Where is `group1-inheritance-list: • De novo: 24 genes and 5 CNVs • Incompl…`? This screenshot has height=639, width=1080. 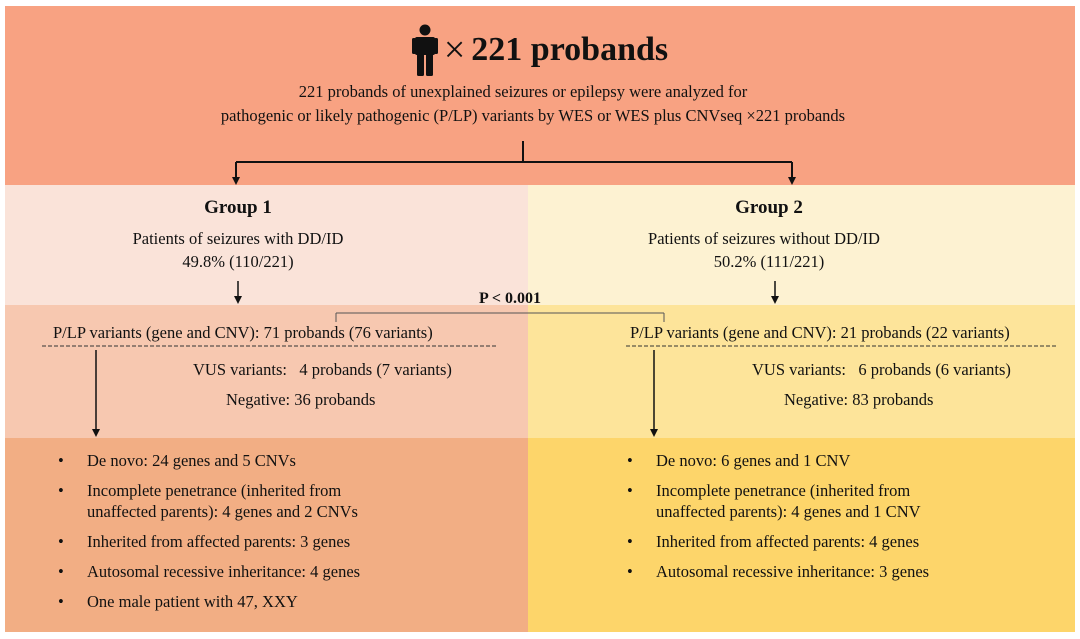
group1-inheritance-list: • De novo: 24 genes and 5 CNVs • Incompl… is located at coordinates (285, 535).